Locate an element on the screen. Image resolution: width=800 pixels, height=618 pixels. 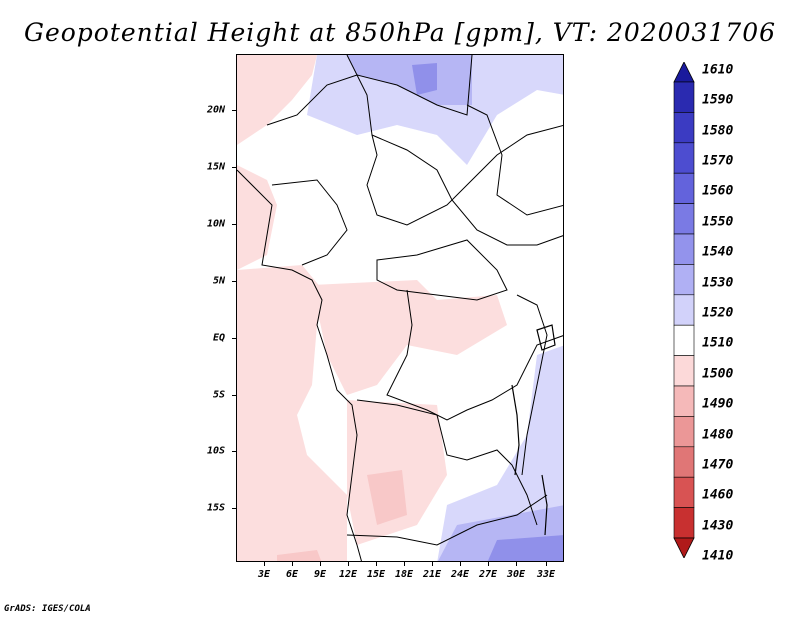
x-label-24e: 24E is located at coordinates (460, 574).